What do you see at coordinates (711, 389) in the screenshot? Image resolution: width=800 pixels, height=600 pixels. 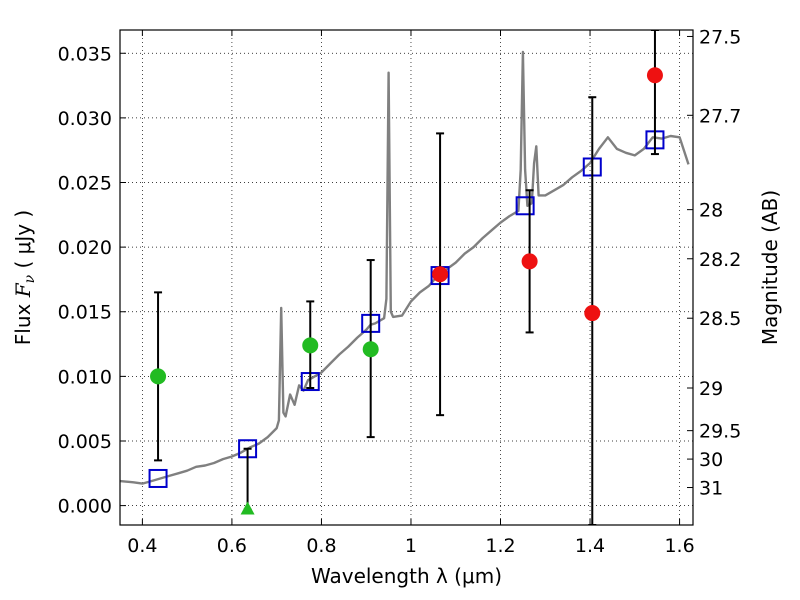 I see `right-tick-label: 29` at bounding box center [711, 389].